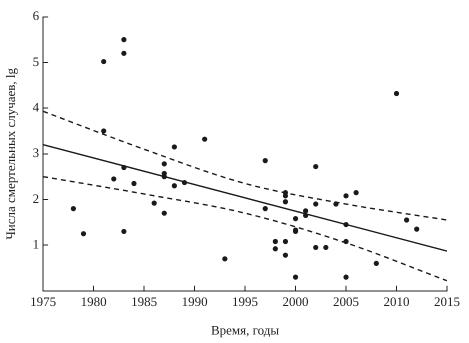  Describe the element at coordinates (295, 302) in the screenshot. I see `x-tick-label: 2000` at that location.